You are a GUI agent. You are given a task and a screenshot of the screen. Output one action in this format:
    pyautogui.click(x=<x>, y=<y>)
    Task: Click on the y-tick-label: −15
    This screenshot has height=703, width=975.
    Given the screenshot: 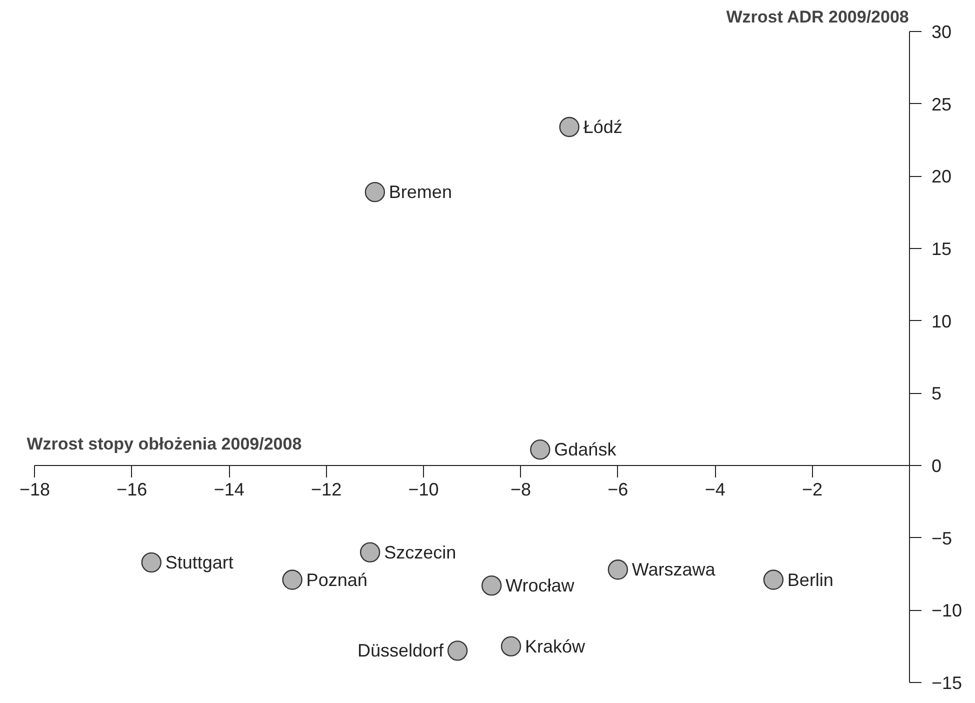 What is the action you would take?
    pyautogui.click(x=947, y=683)
    